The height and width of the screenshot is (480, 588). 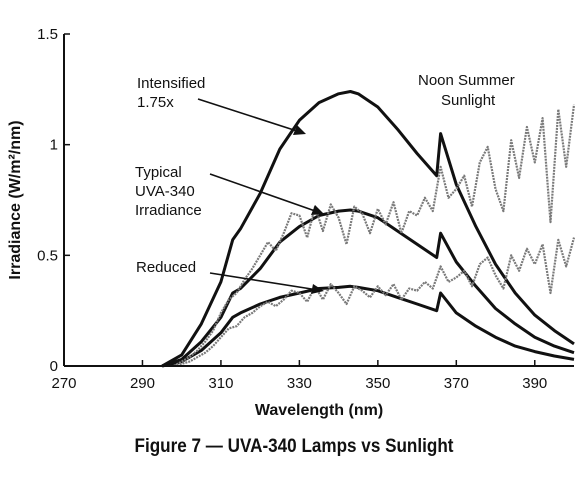 I want to click on x-tick-label: 350, so click(x=377, y=383).